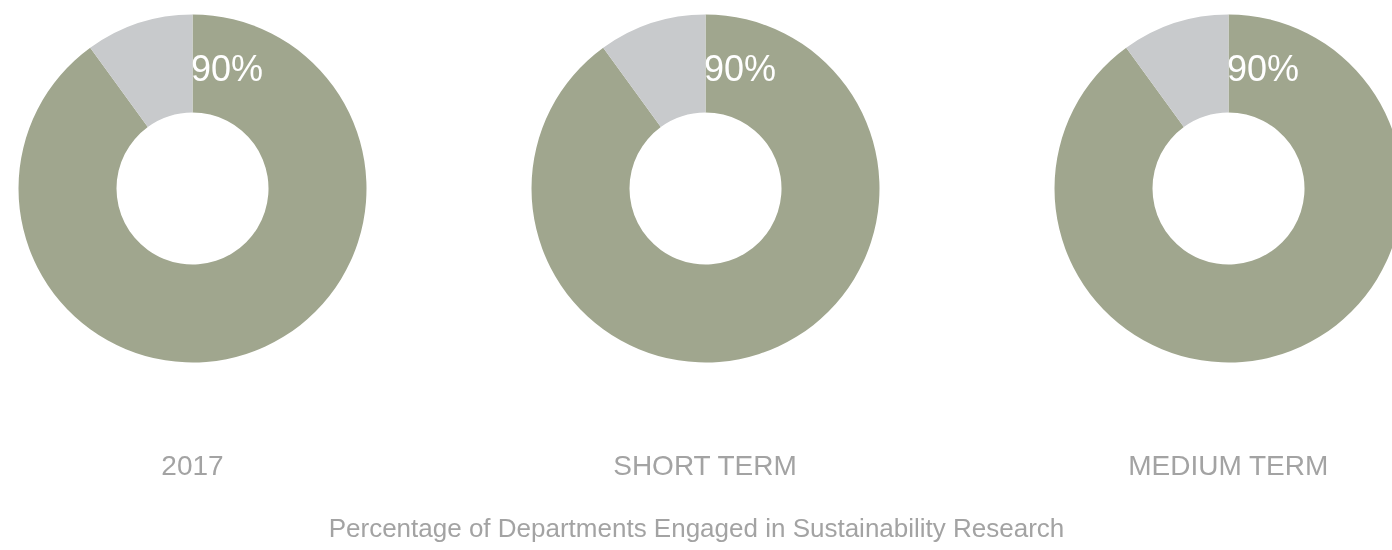  Describe the element at coordinates (1228, 465) in the screenshot. I see `text: MEDIUM TERM` at that location.